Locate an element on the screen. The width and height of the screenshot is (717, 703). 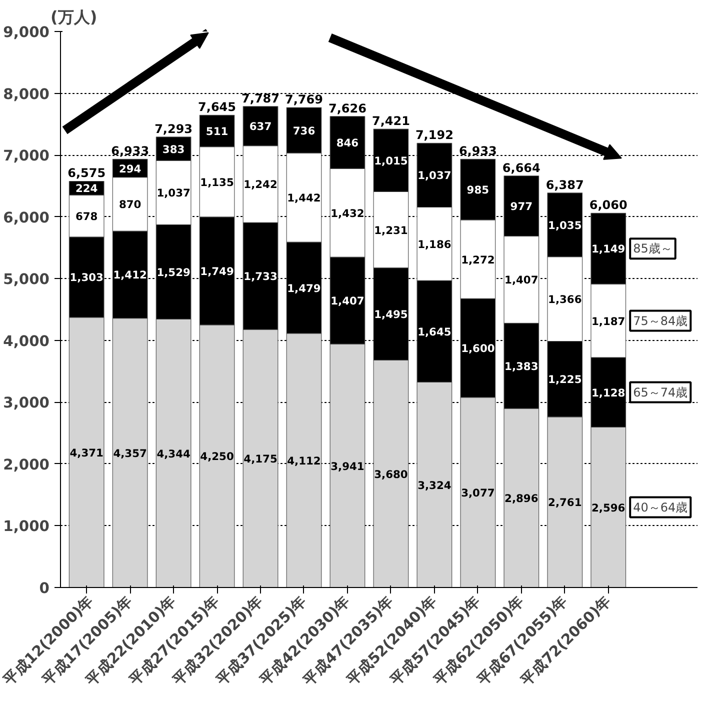
y-tick-label: 2,000 is located at coordinates (26, 465).